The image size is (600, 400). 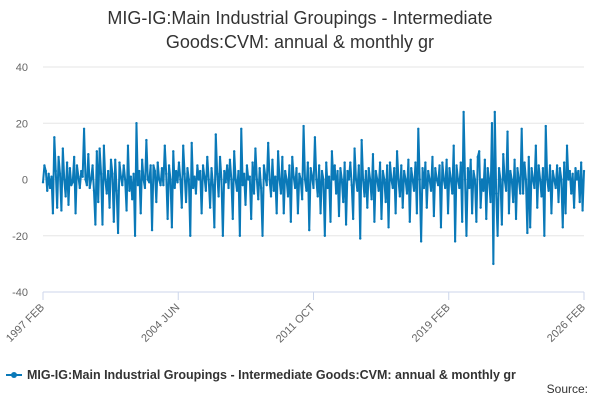 What do you see at coordinates (160, 323) in the screenshot?
I see `x-tick-label: 2004 JUN` at bounding box center [160, 323].